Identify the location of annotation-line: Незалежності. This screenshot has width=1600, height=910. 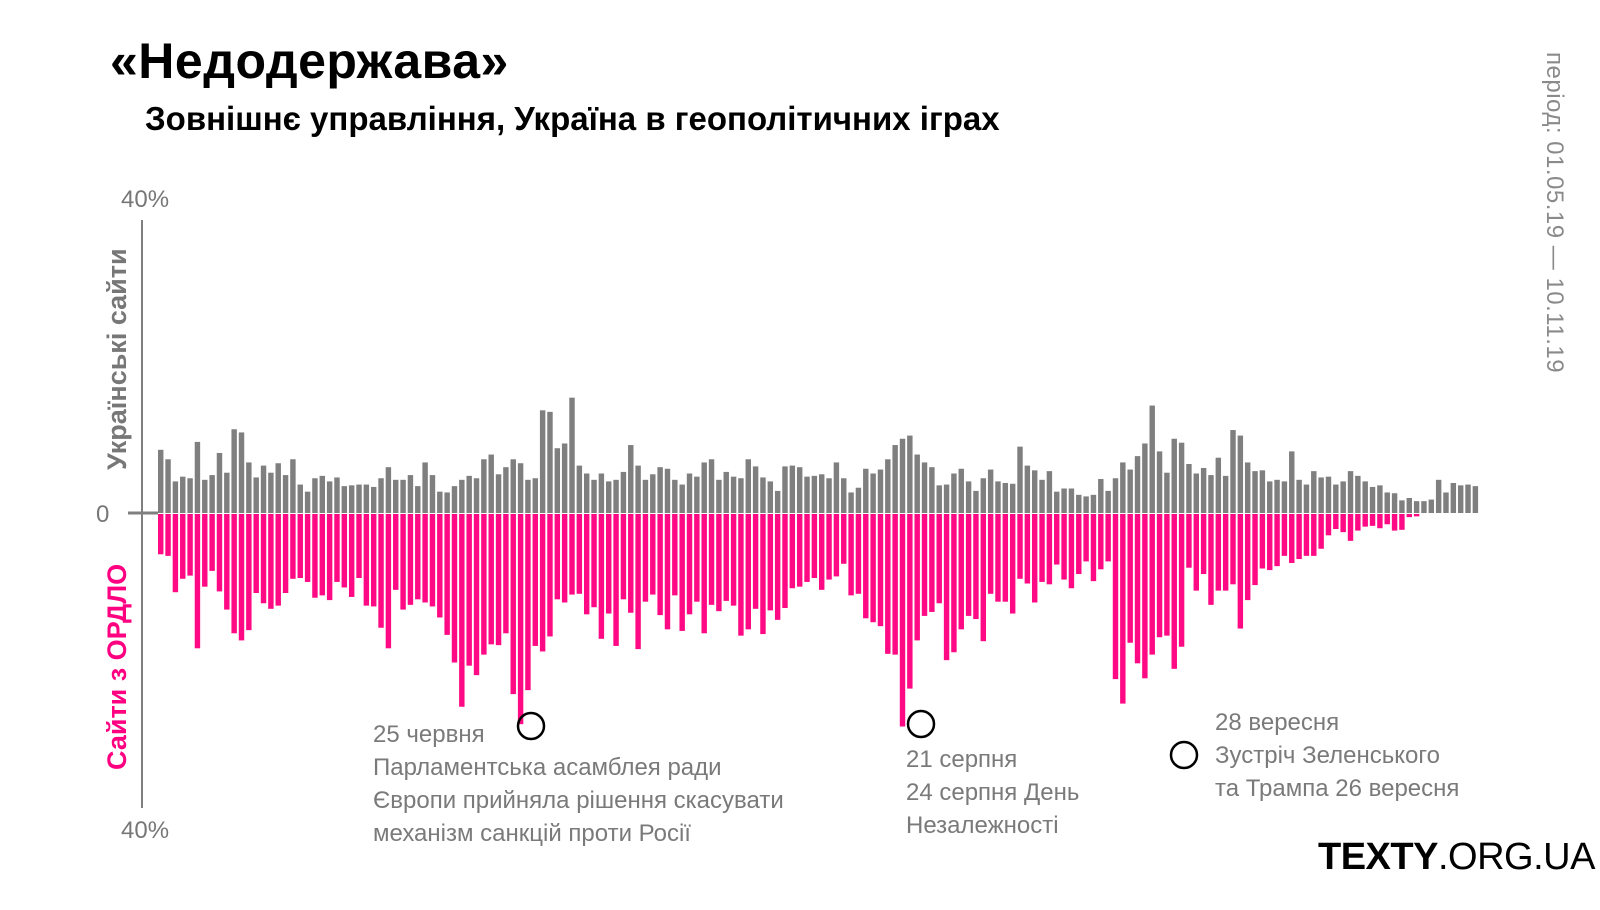
(982, 825).